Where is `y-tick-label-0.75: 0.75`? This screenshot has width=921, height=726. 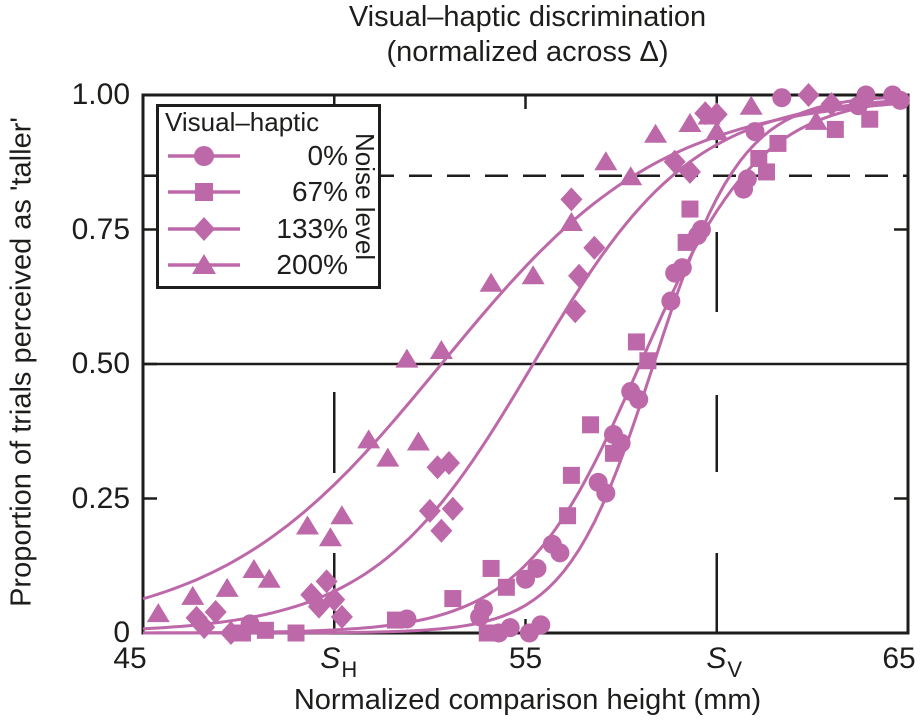 y-tick-label-0.75: 0.75 is located at coordinates (100, 229).